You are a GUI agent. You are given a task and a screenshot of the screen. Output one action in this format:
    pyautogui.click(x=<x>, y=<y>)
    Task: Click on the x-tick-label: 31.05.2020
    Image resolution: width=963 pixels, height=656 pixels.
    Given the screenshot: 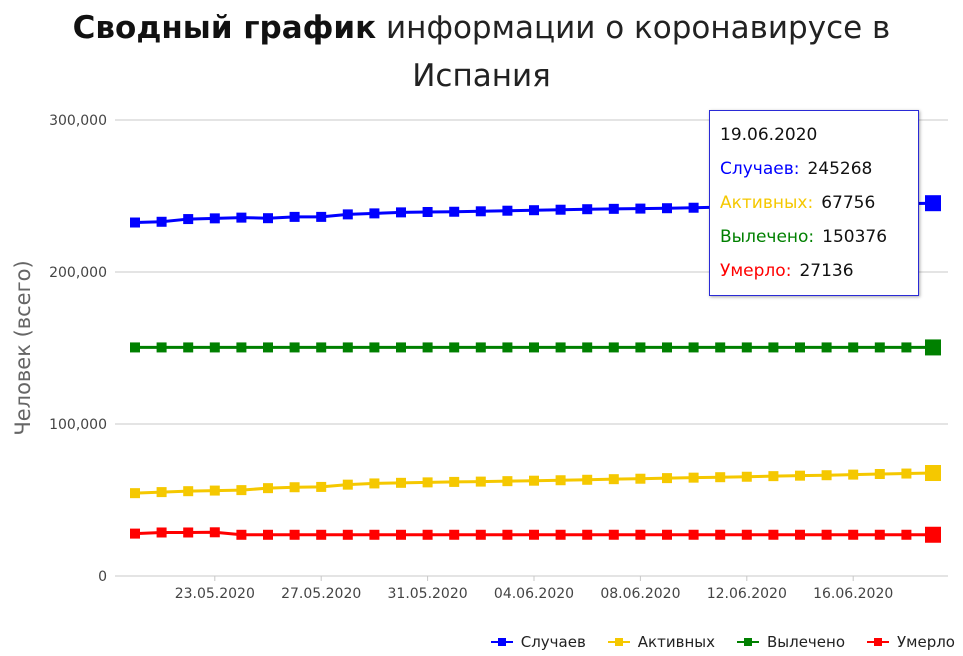 What is the action you would take?
    pyautogui.click(x=428, y=594)
    